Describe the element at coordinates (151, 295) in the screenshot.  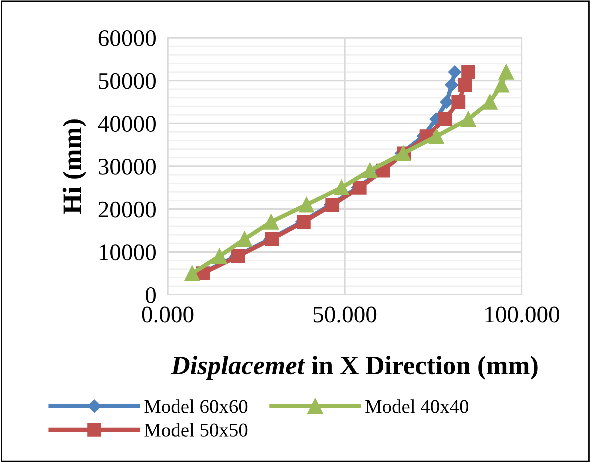
I see `y-tick-label: 0` at that location.